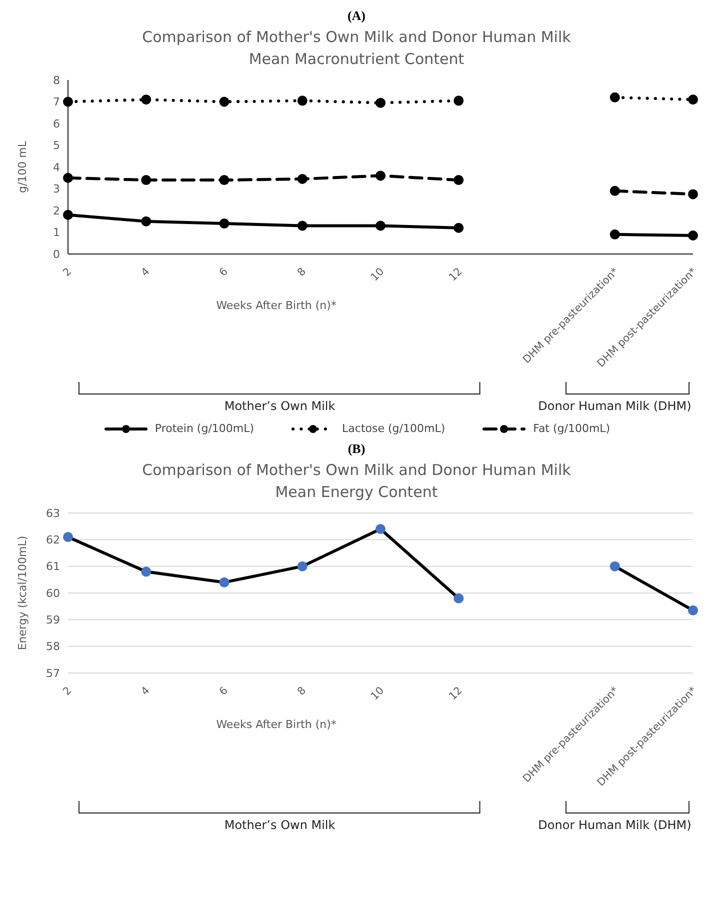 The image size is (713, 900). What do you see at coordinates (22, 593) in the screenshot?
I see `y-axis-title: Energy (kcal/100mL)` at bounding box center [22, 593].